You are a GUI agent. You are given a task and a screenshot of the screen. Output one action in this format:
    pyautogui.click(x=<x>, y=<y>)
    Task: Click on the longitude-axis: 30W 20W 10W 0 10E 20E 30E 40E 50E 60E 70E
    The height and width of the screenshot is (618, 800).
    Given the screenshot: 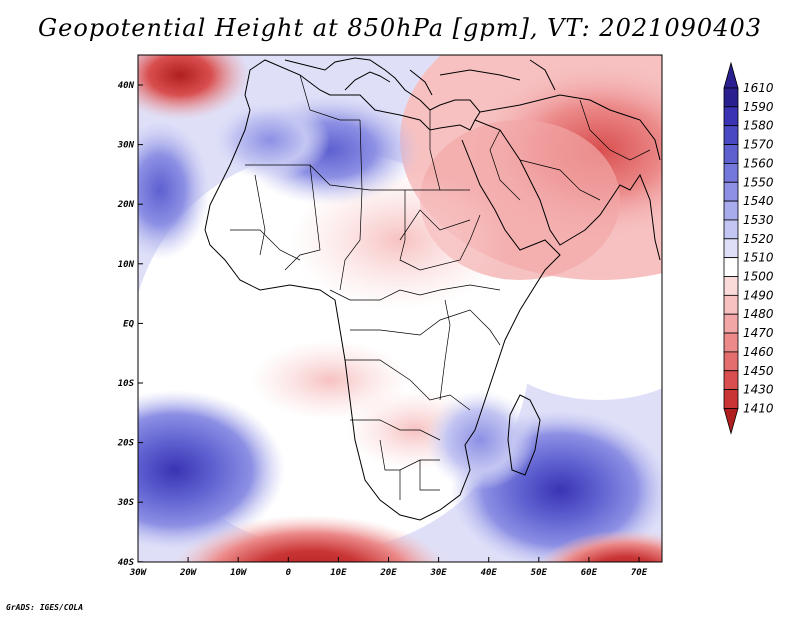 What is the action you would take?
    pyautogui.click(x=388, y=567)
    